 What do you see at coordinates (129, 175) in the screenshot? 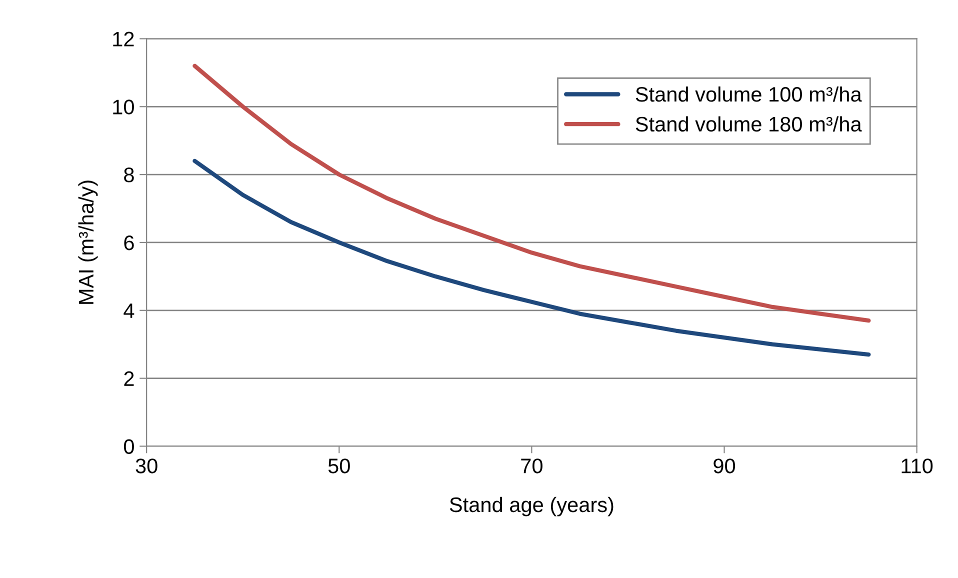
I see `y-tick-label: 8` at bounding box center [129, 175].